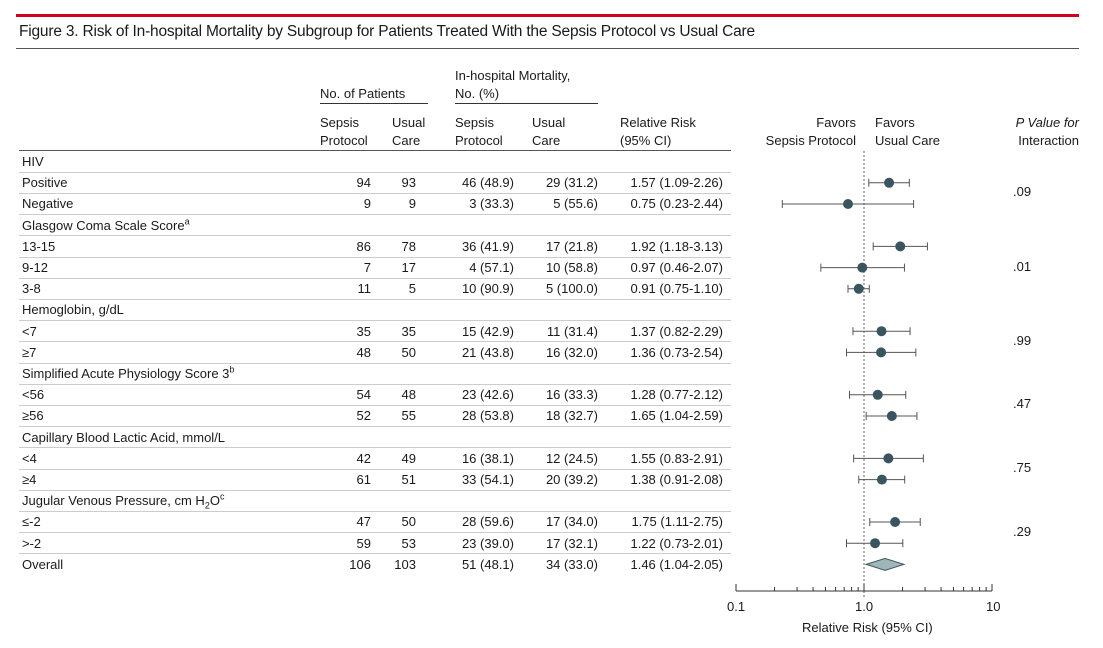  What do you see at coordinates (29, 458) in the screenshot?
I see `row-label: <4` at bounding box center [29, 458].